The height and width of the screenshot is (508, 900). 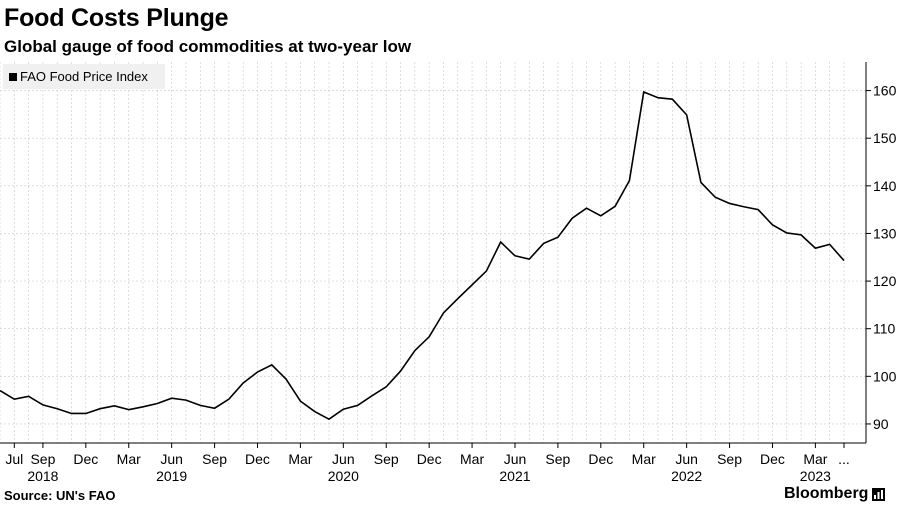 What do you see at coordinates (881, 424) in the screenshot?
I see `y-tick-label: 90` at bounding box center [881, 424].